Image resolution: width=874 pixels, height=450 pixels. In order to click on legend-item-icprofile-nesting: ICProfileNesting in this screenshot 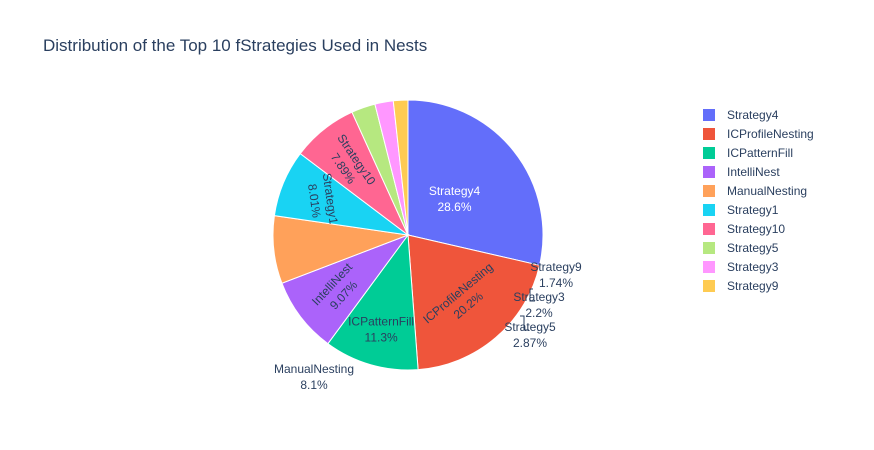, I will do `click(758, 134)`.